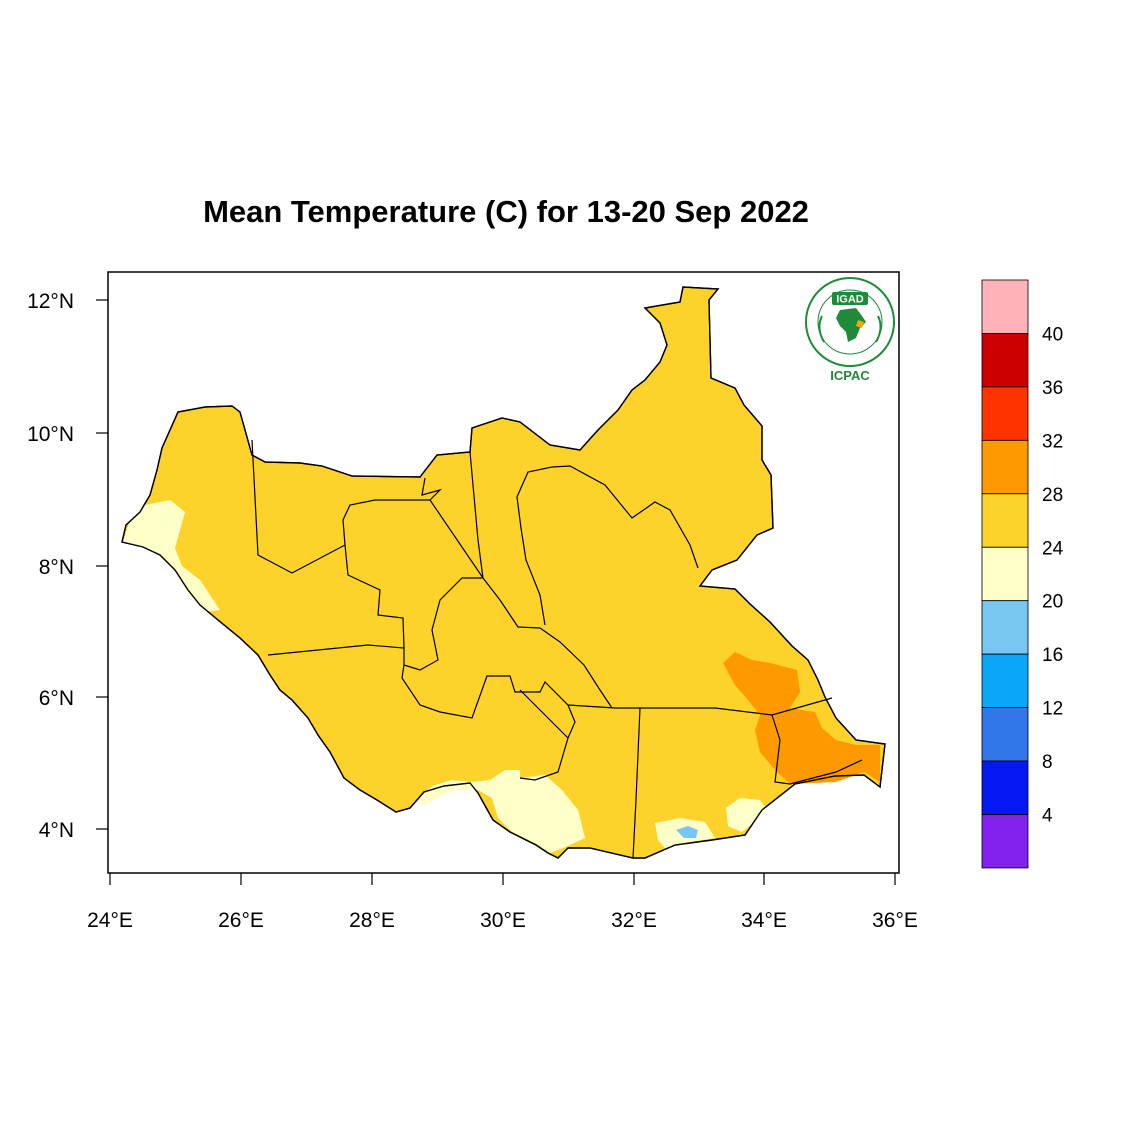 The width and height of the screenshot is (1125, 1125). Describe the element at coordinates (476, 515) in the screenshot. I see `boundary-jonglei-west` at that location.